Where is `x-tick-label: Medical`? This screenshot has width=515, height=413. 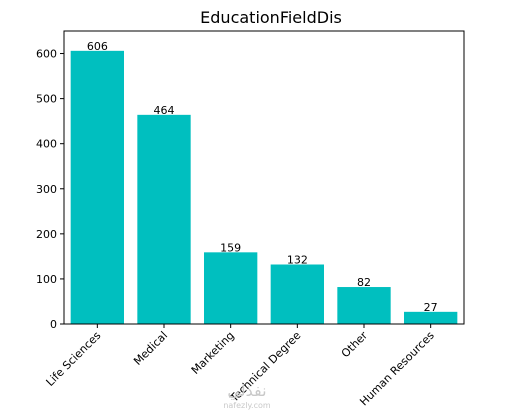
x-tick-label: Medical is located at coordinates (150, 348).